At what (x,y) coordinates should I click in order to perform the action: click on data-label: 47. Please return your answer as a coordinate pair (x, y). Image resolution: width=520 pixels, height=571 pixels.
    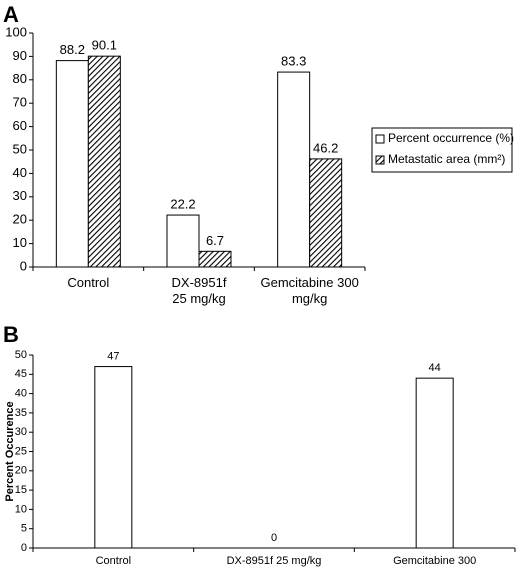
    Looking at the image, I should click on (113, 356).